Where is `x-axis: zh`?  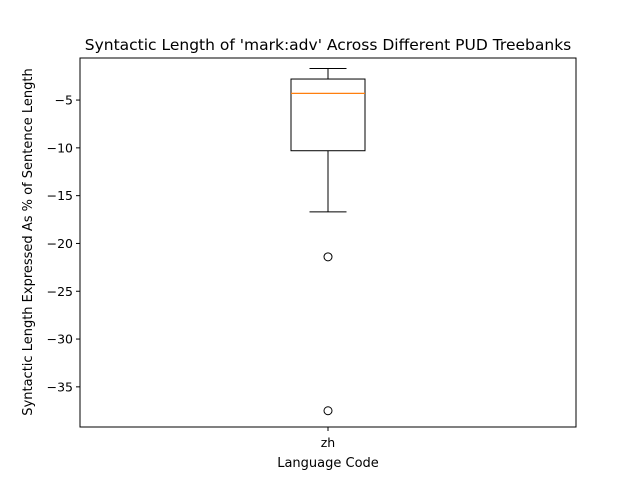
x-axis: zh is located at coordinates (328, 438).